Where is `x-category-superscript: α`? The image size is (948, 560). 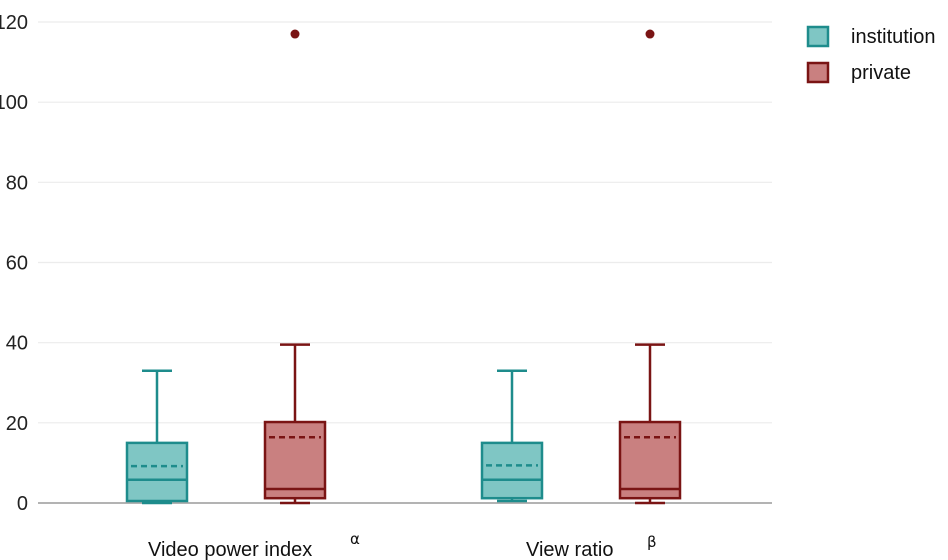 x-category-superscript: α is located at coordinates (355, 539).